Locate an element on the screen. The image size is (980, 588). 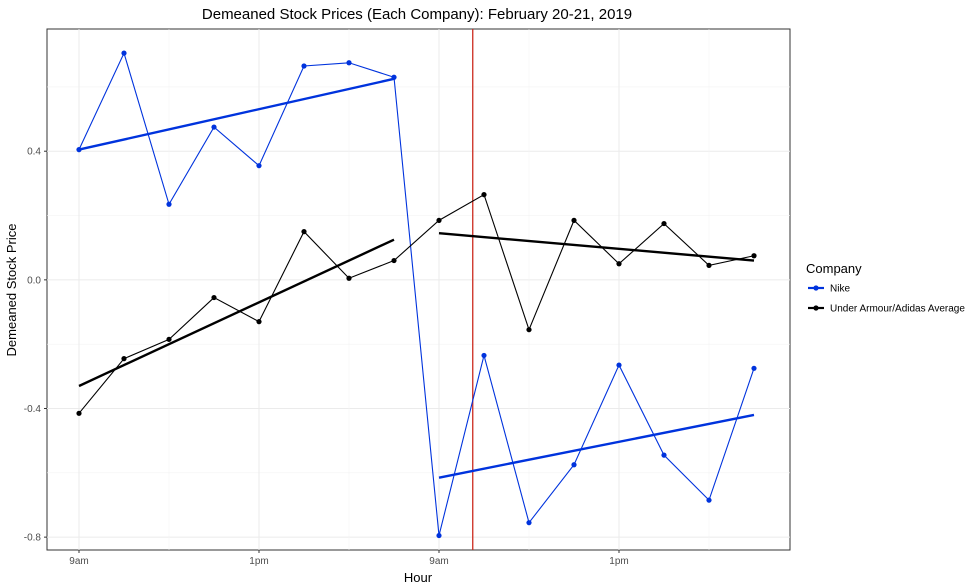
x-axis-title: Hour is located at coordinates (418, 577).